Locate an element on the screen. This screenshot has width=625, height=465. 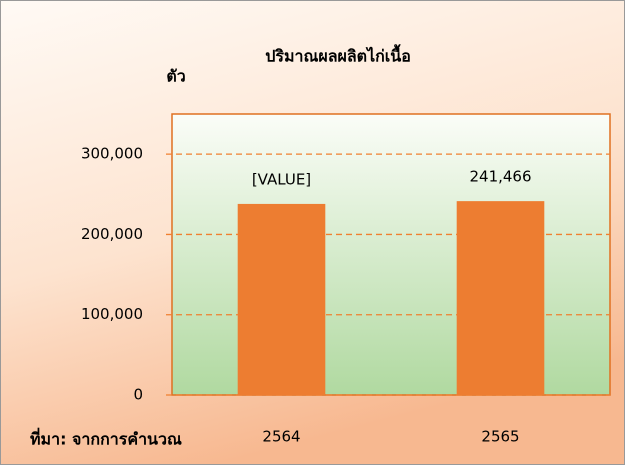
x-tick-label: 2565 is located at coordinates (500, 437).